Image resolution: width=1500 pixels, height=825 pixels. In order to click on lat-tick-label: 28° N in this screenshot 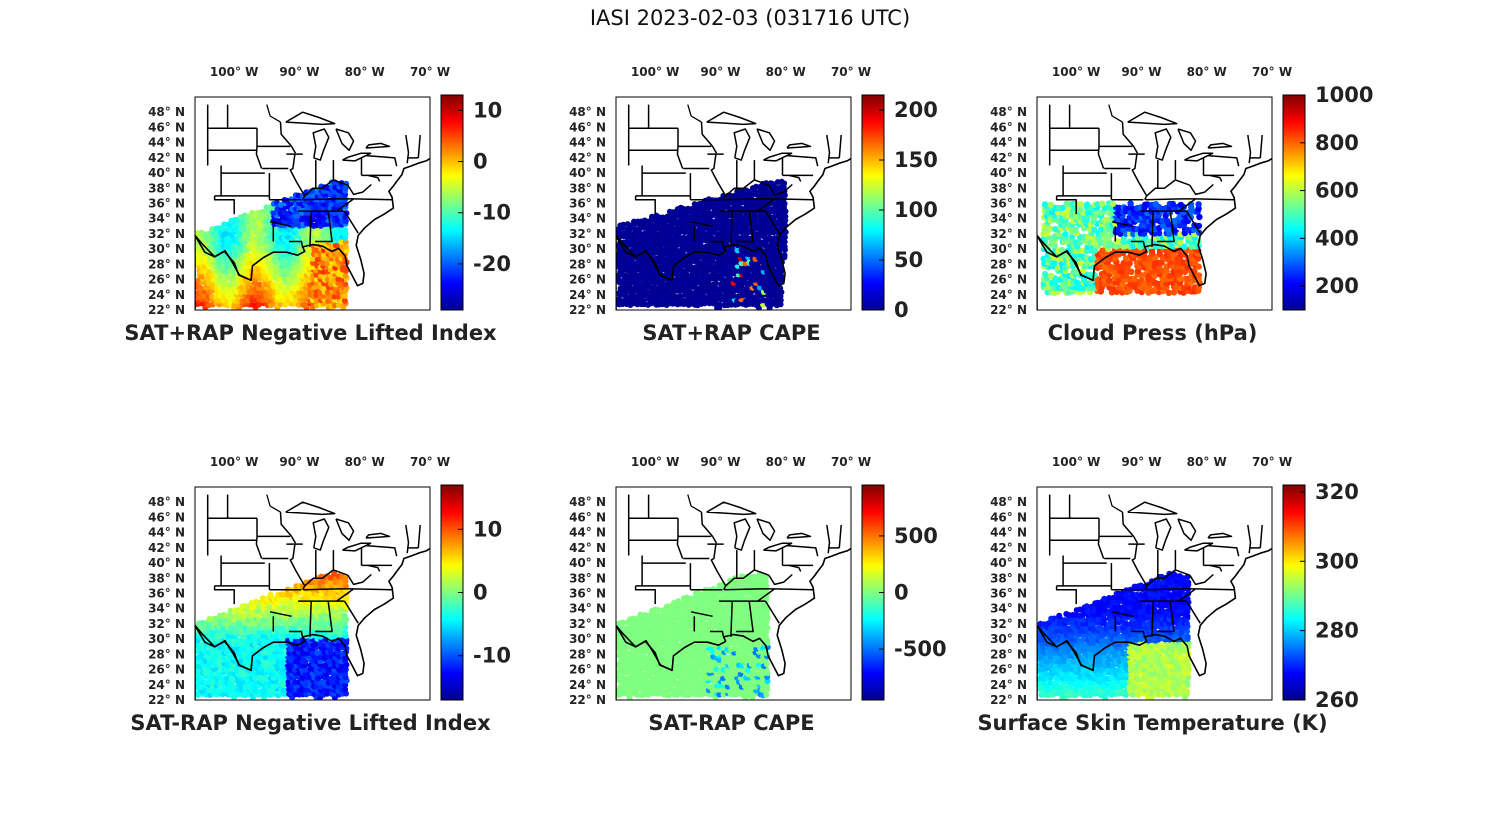, I will do `click(166, 264)`.